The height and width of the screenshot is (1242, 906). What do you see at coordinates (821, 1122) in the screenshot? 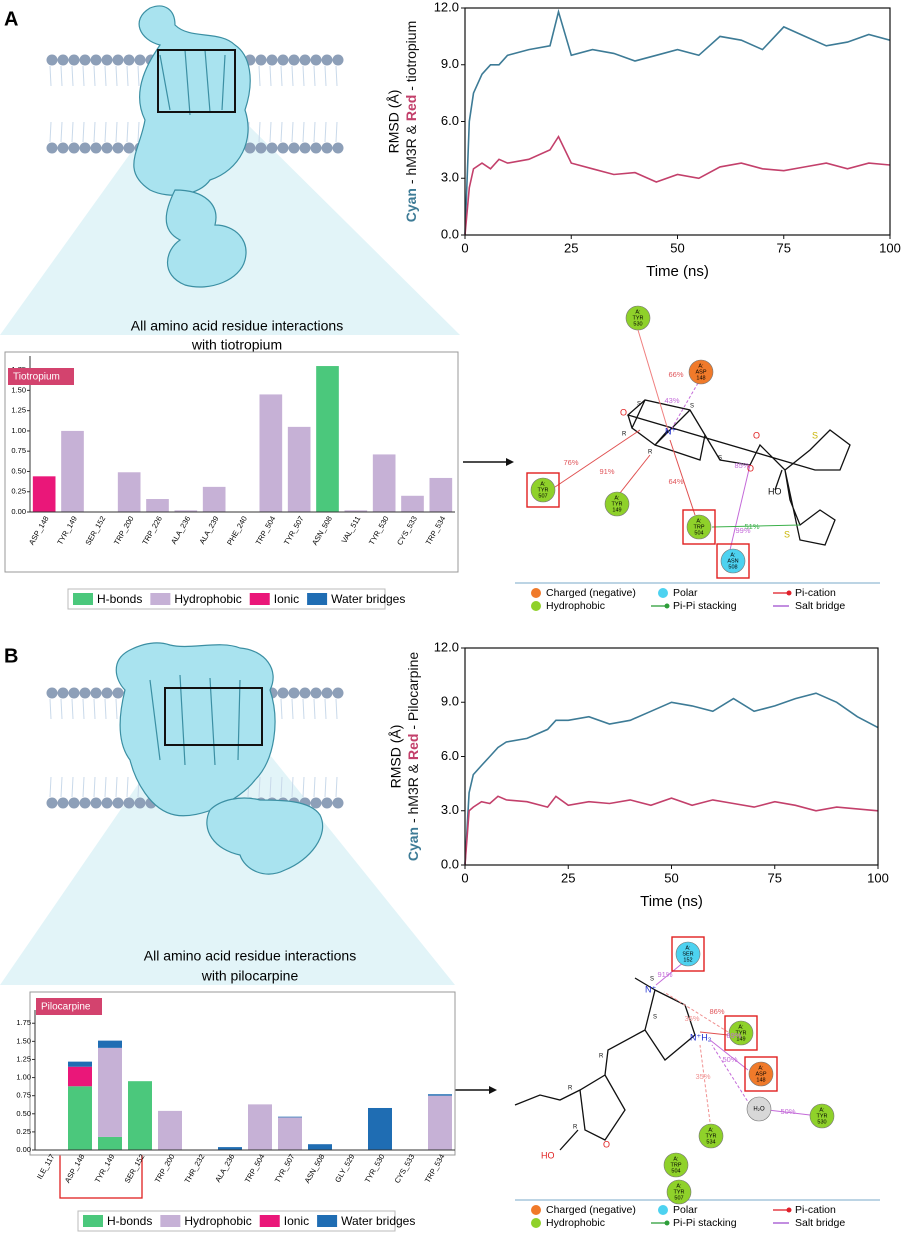
I see `residue-number: 530` at bounding box center [821, 1122].